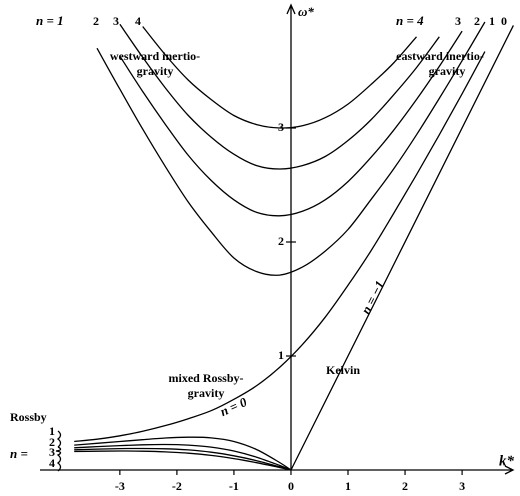 This screenshot has width=520, height=496. What do you see at coordinates (205, 378) in the screenshot?
I see `annotation: mixed Rossby-` at bounding box center [205, 378].